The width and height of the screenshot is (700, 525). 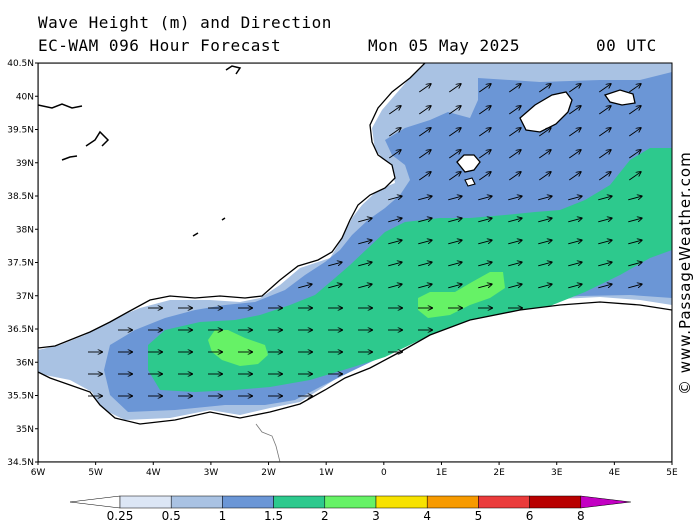 What do you see at coordinates (20, 330) in the screenshot?
I see `lat-tick-label: 36.5N` at bounding box center [20, 330].